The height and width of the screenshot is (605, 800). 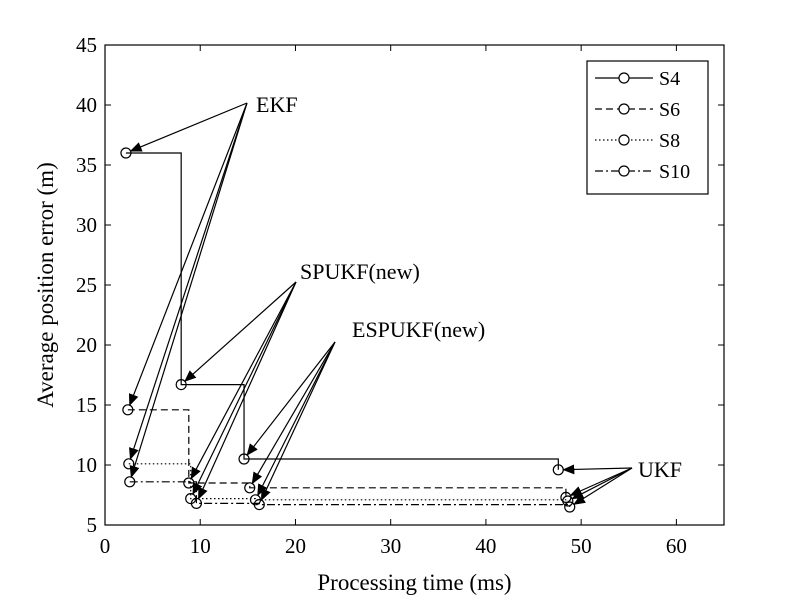 I want to click on annotation-arrow-1-s8, so click(x=244, y=388).